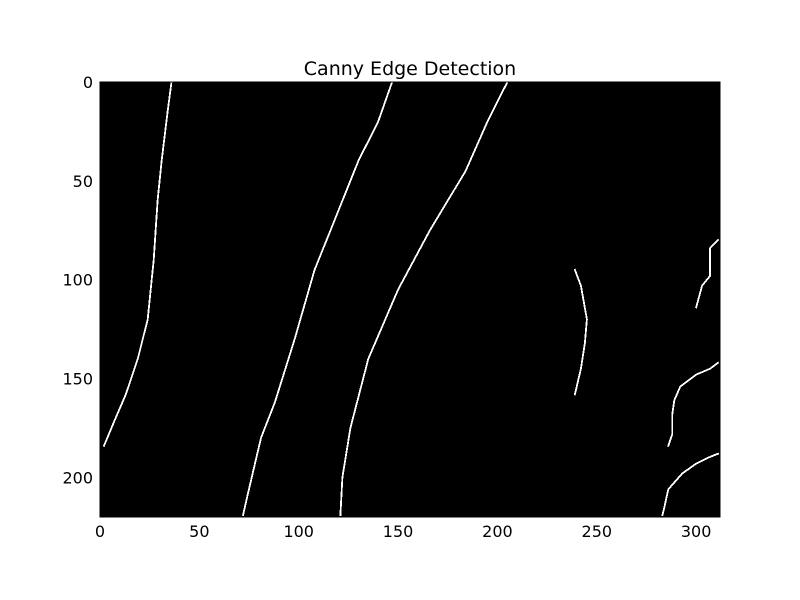 This screenshot has width=800, height=600. Describe the element at coordinates (83, 181) in the screenshot. I see `y-tick-label: 50` at that location.